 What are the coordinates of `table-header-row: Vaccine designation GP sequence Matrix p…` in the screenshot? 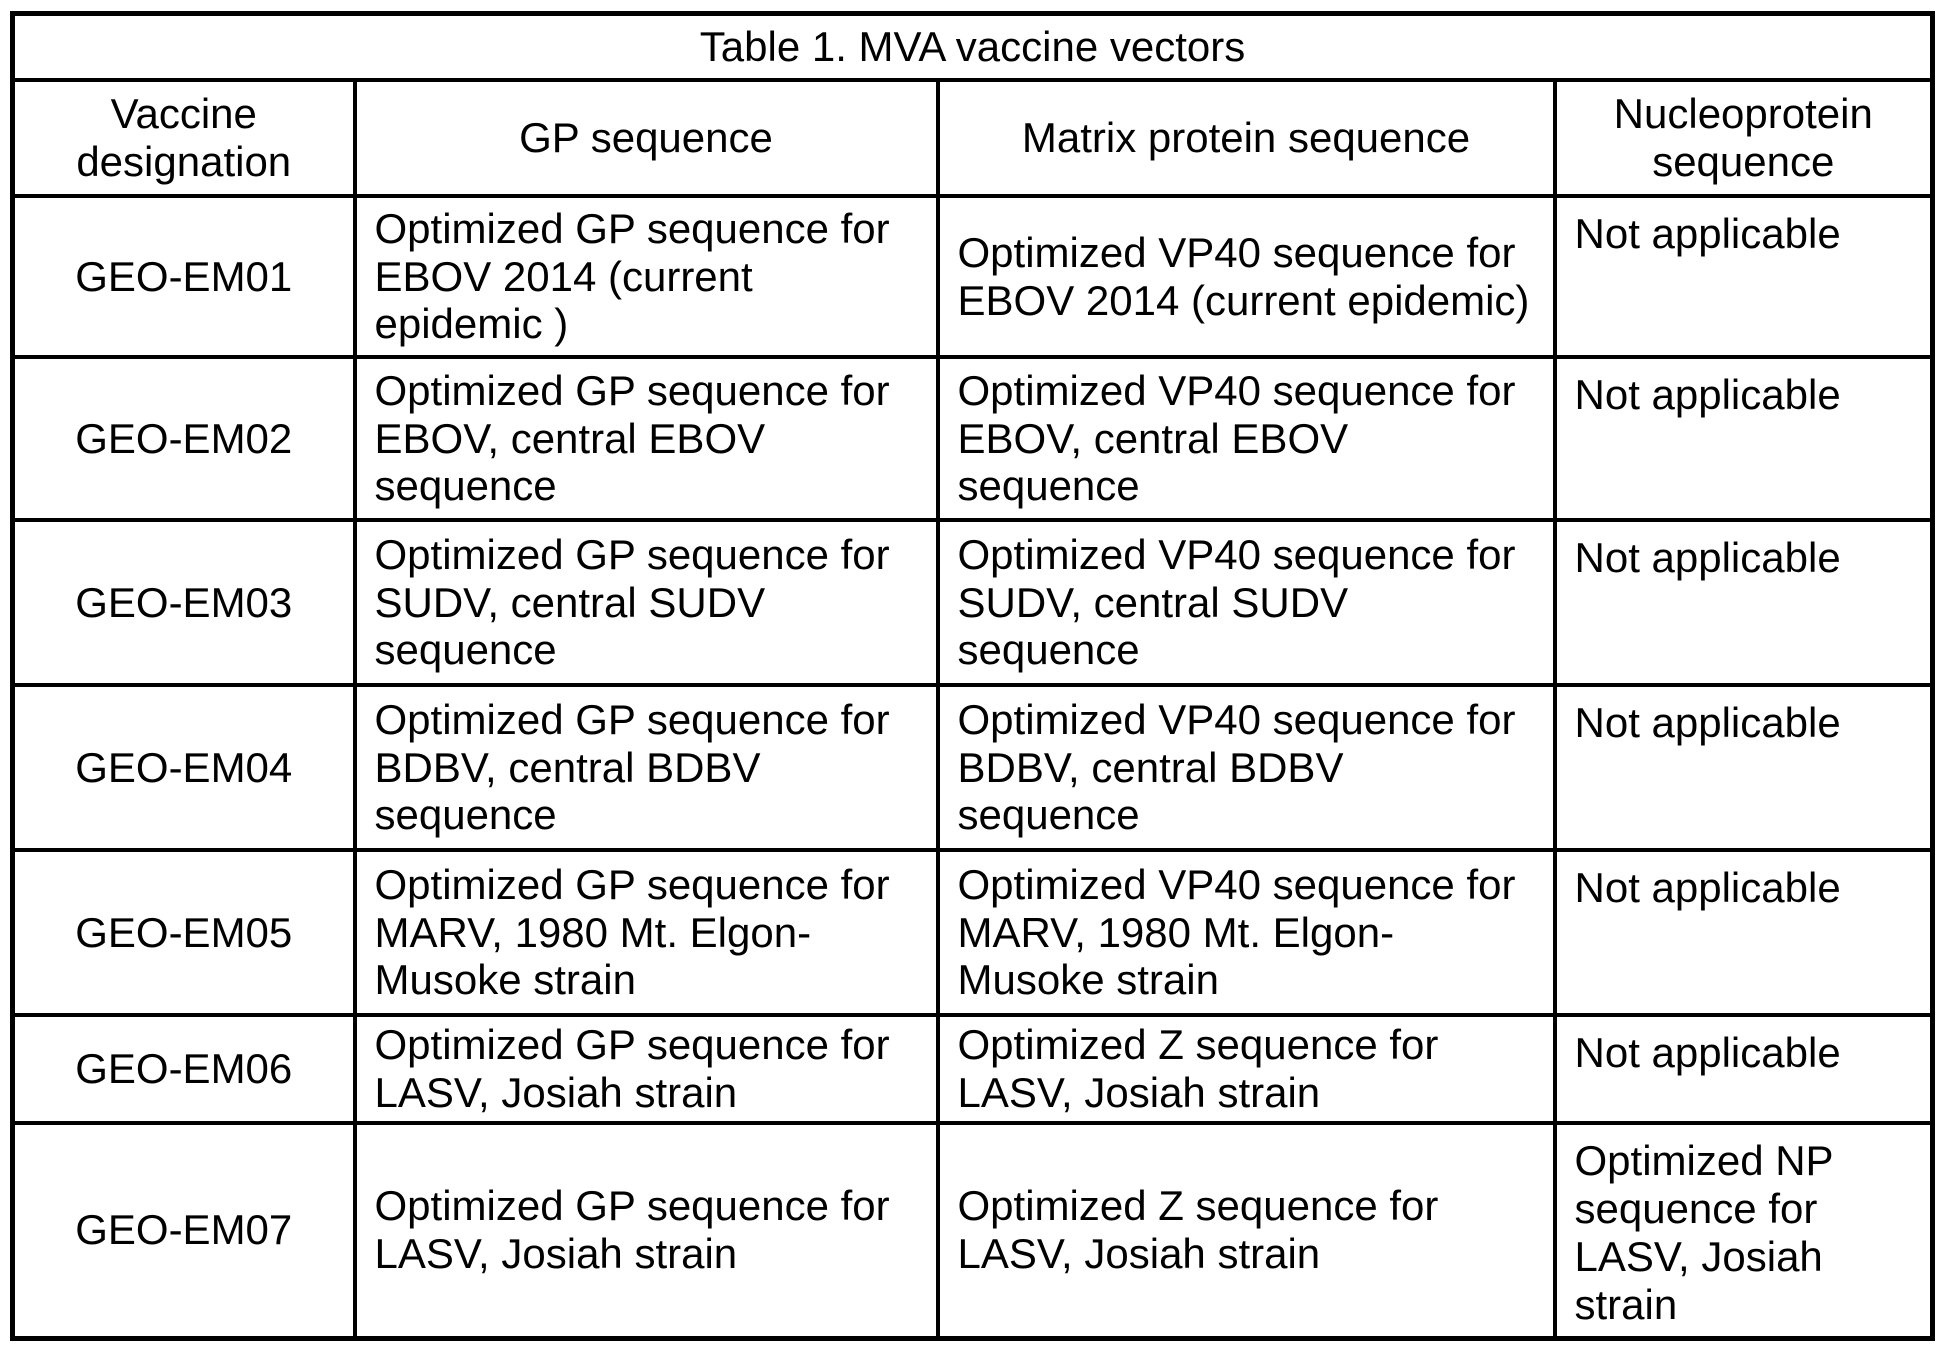 It's located at (972, 138).